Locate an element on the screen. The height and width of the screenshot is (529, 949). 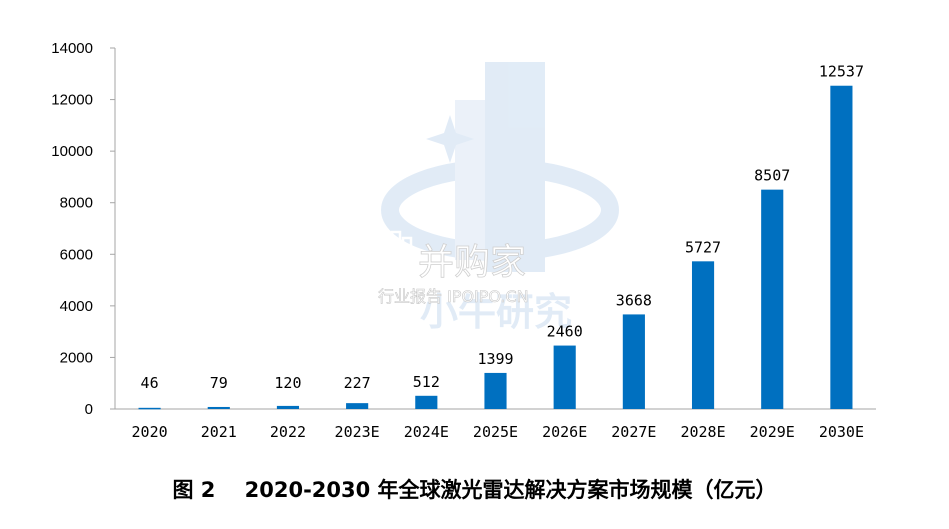
y-tick-label: 0 is located at coordinates (89, 409).